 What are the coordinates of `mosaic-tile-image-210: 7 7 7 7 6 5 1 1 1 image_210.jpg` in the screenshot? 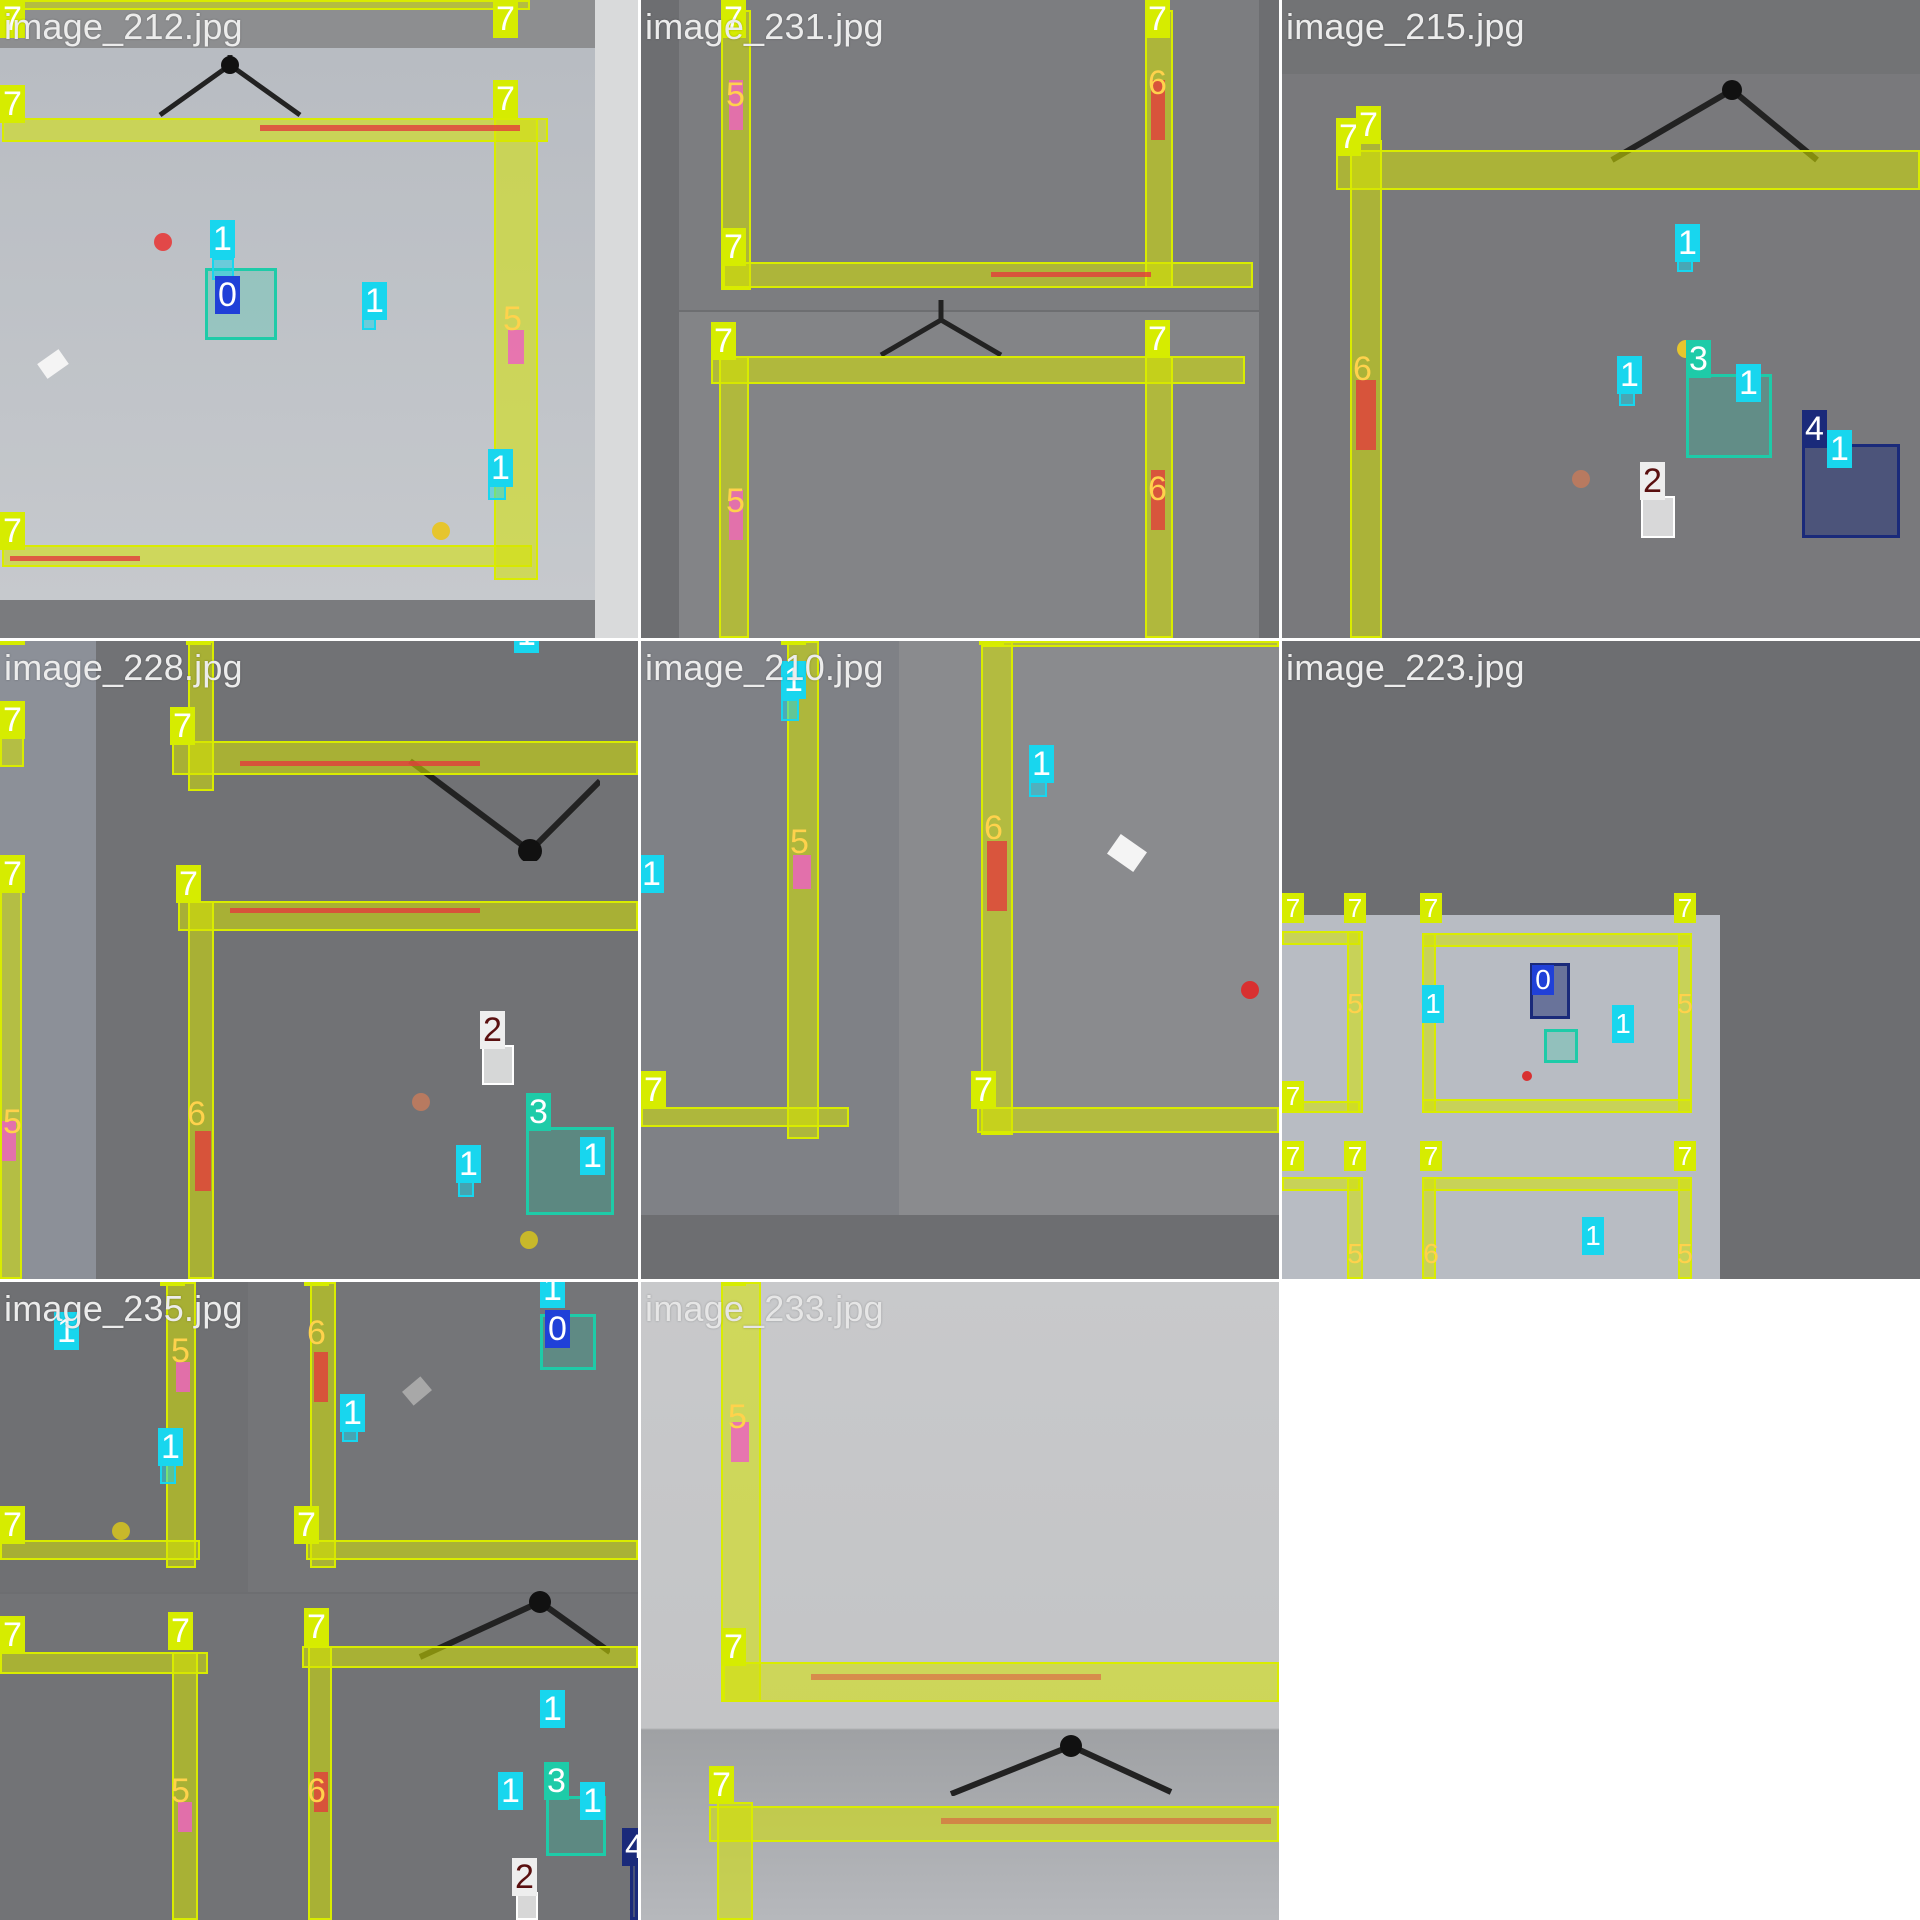 It's located at (960, 960).